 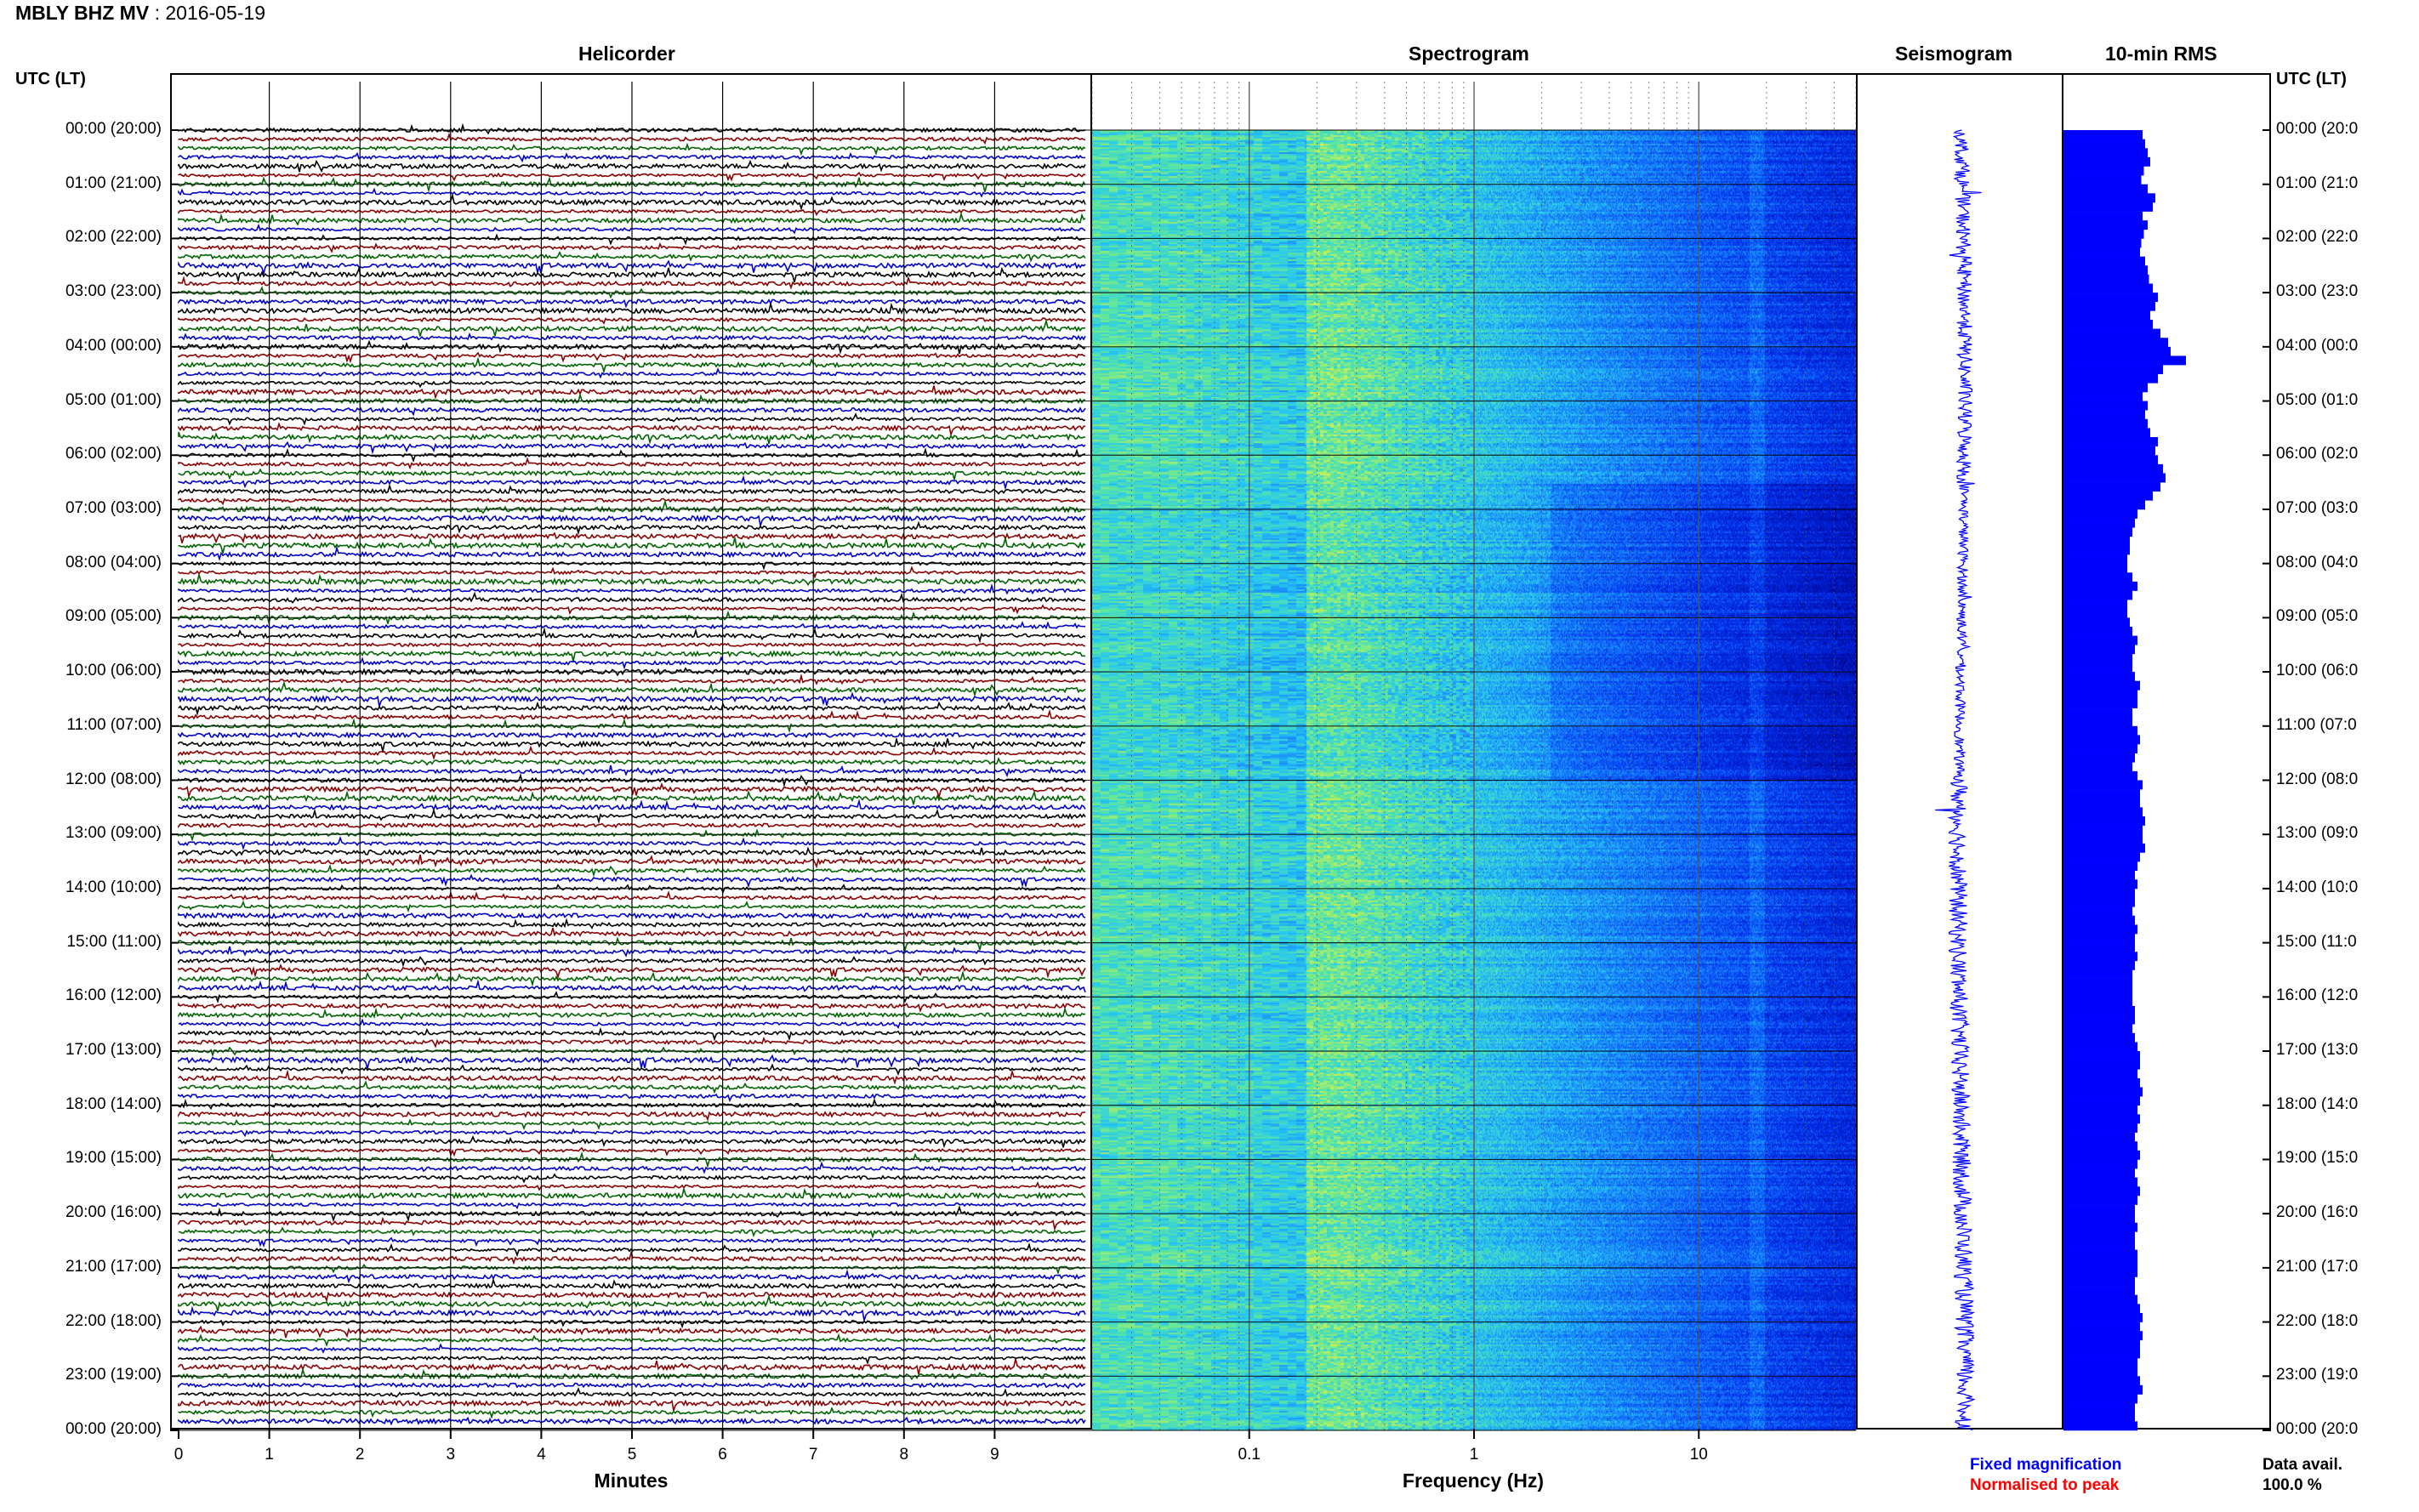 I want to click on utc-label-left: UTC (LT), so click(x=50, y=79).